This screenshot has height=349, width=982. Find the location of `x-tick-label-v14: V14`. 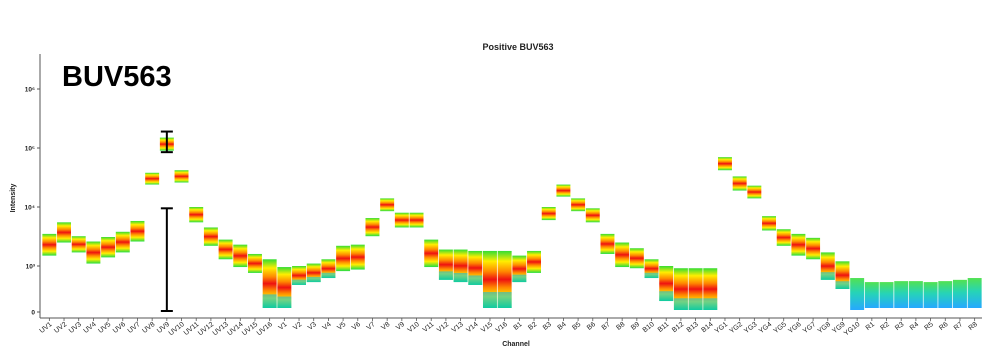

x-tick-label-v14: V14 is located at coordinates (472, 327).